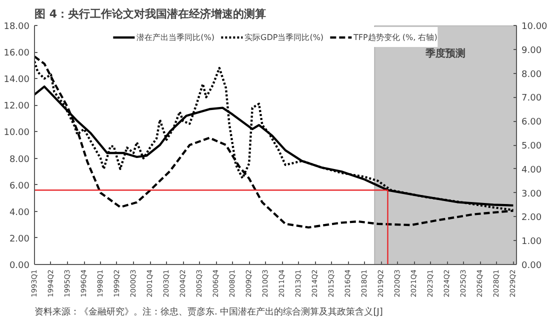 This screenshot has width=550, height=322. Describe the element at coordinates (532, 99) in the screenshot. I see `y2-tick-label: 7.00` at that location.